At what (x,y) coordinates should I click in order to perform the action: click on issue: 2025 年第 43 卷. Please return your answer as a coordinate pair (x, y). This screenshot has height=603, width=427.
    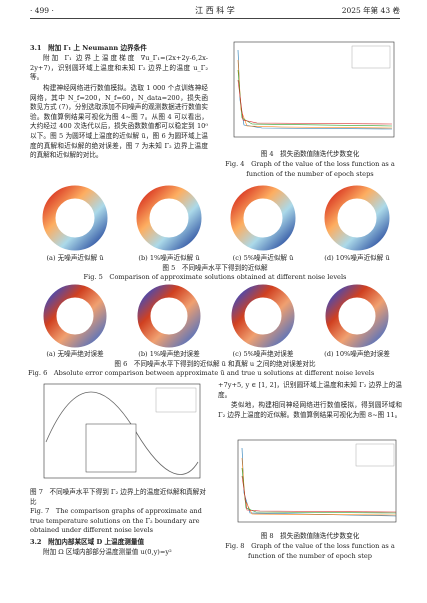
    Looking at the image, I should click on (370, 10).